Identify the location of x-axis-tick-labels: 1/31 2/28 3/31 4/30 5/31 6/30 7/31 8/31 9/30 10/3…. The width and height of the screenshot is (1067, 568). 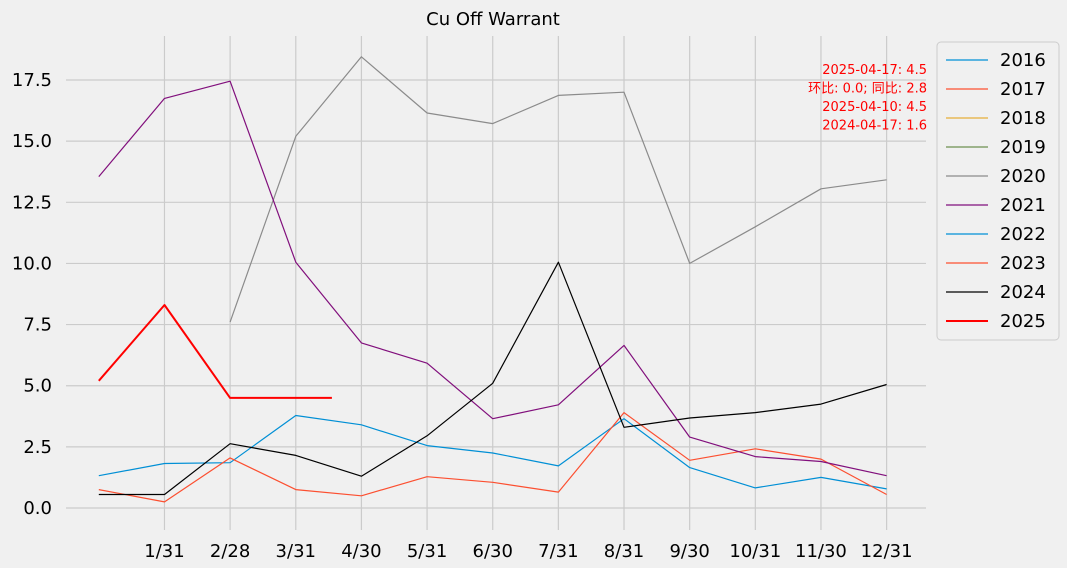
(528, 551).